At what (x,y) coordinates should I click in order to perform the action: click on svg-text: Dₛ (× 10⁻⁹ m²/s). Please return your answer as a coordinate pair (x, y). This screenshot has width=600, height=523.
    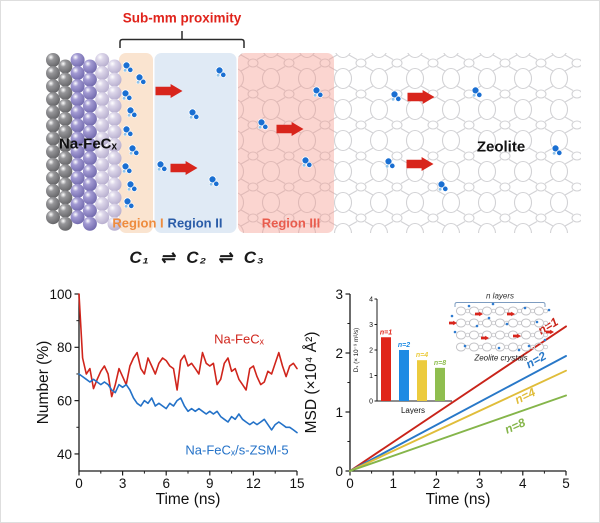
    Looking at the image, I should click on (356, 350).